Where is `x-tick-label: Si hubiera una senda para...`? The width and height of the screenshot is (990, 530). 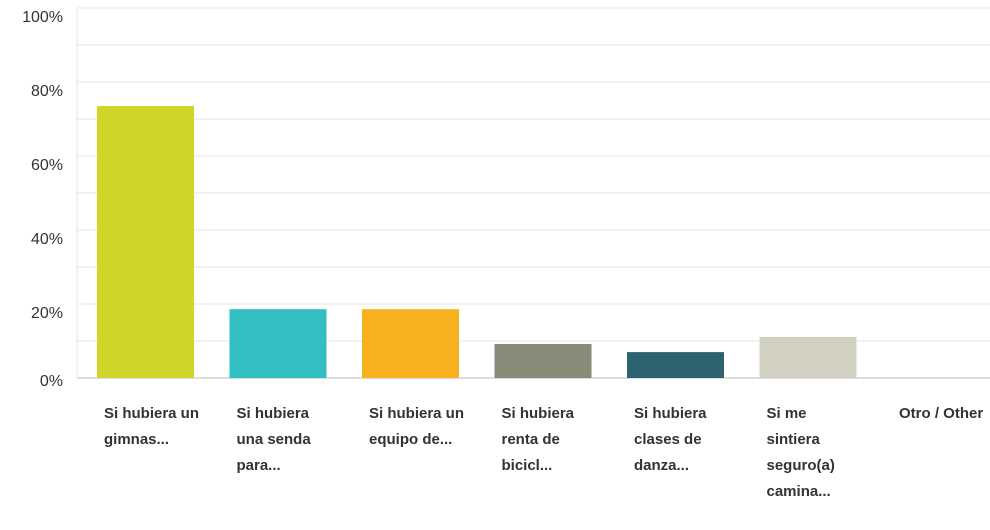
x-tick-label: Si hubiera una senda para... is located at coordinates (273, 439).